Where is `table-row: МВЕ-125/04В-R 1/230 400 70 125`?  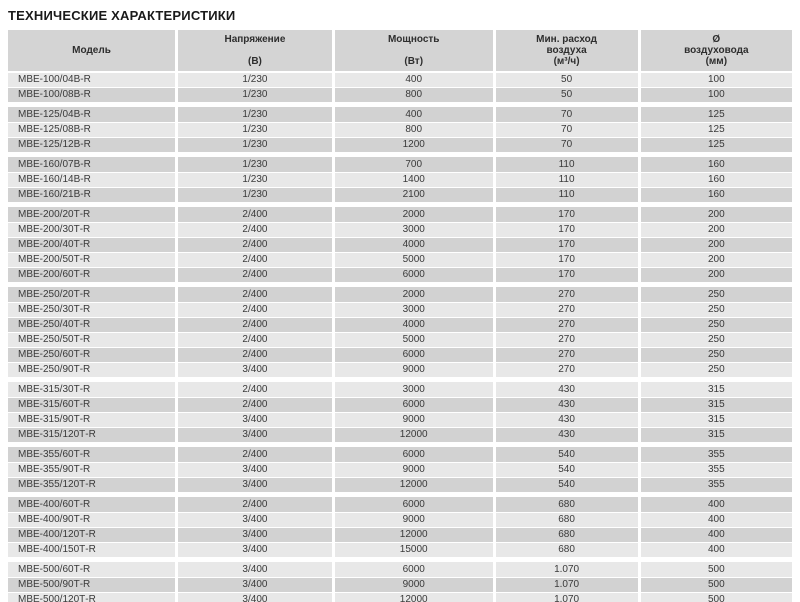 table-row: МВЕ-125/04В-R 1/230 400 70 125 is located at coordinates (400, 115).